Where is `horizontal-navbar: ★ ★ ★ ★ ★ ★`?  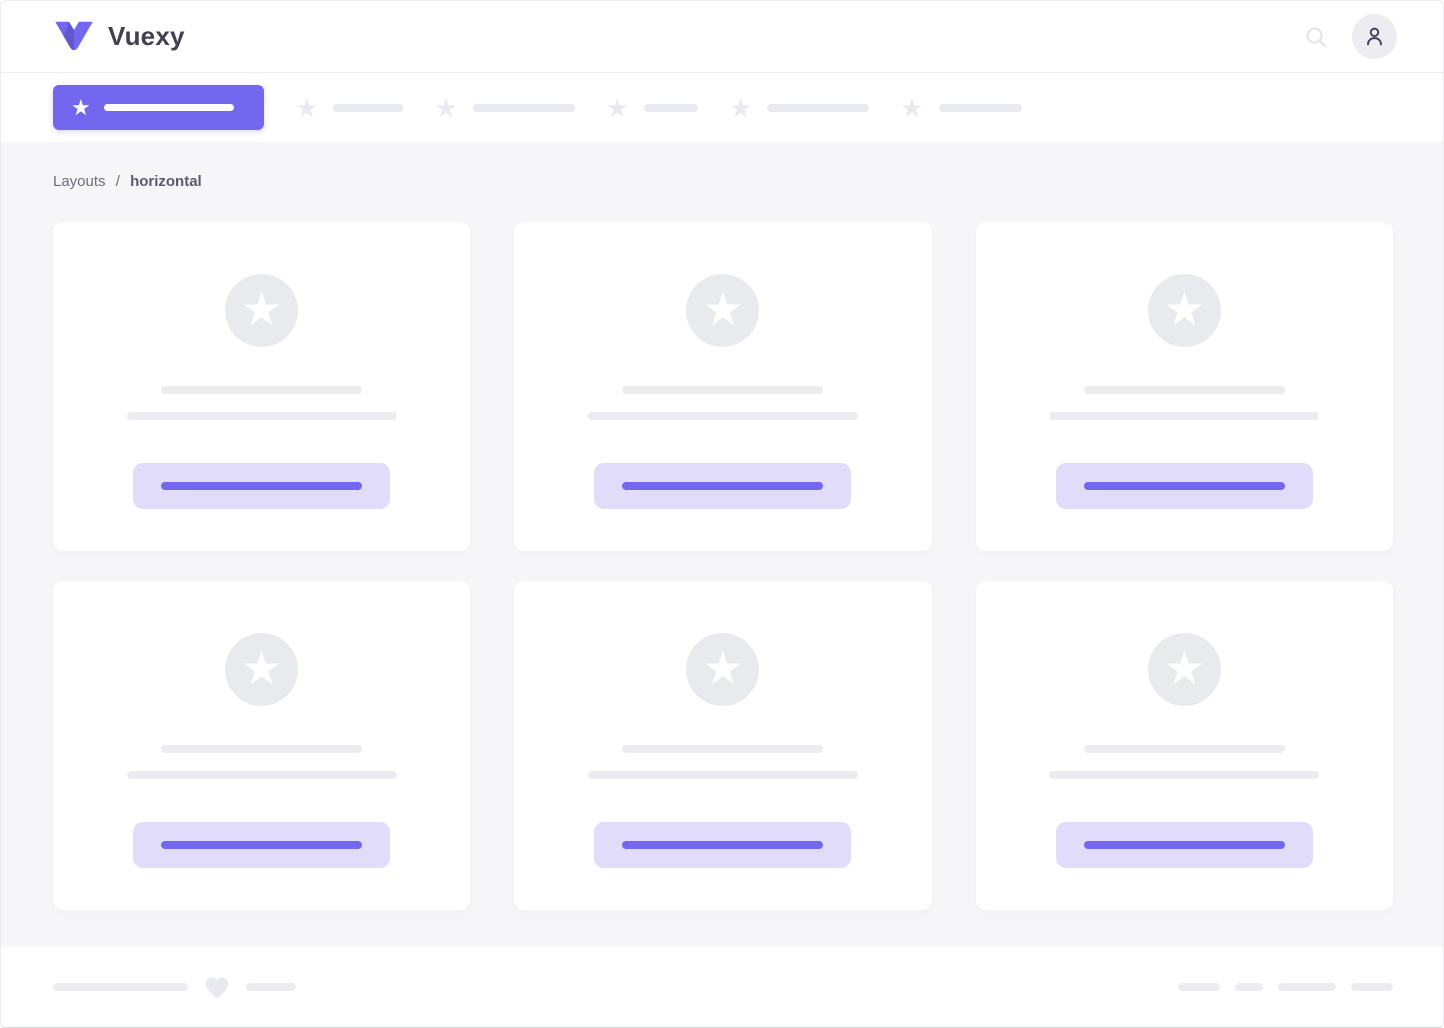 horizontal-navbar: ★ ★ ★ ★ ★ ★ is located at coordinates (722, 107).